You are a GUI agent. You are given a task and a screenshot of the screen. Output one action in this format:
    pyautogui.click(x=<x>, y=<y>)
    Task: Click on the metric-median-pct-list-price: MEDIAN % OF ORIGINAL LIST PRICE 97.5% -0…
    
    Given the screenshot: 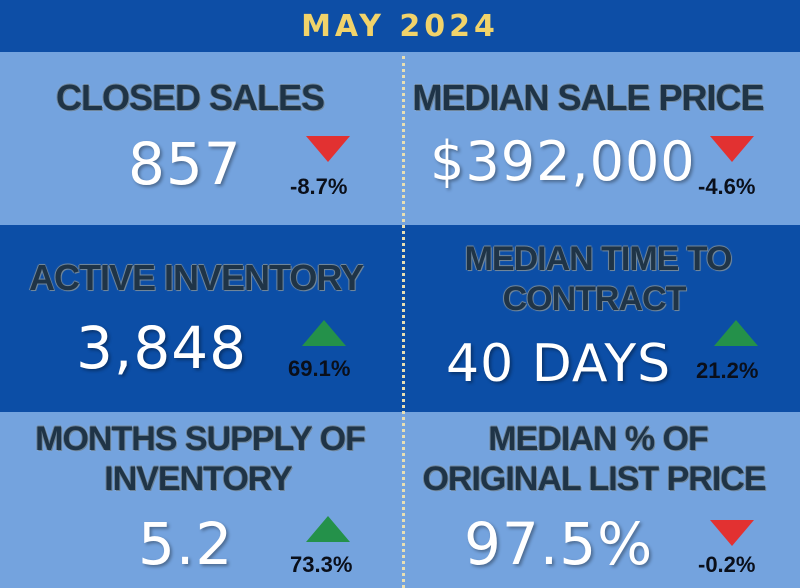 What is the action you would take?
    pyautogui.click(x=600, y=500)
    